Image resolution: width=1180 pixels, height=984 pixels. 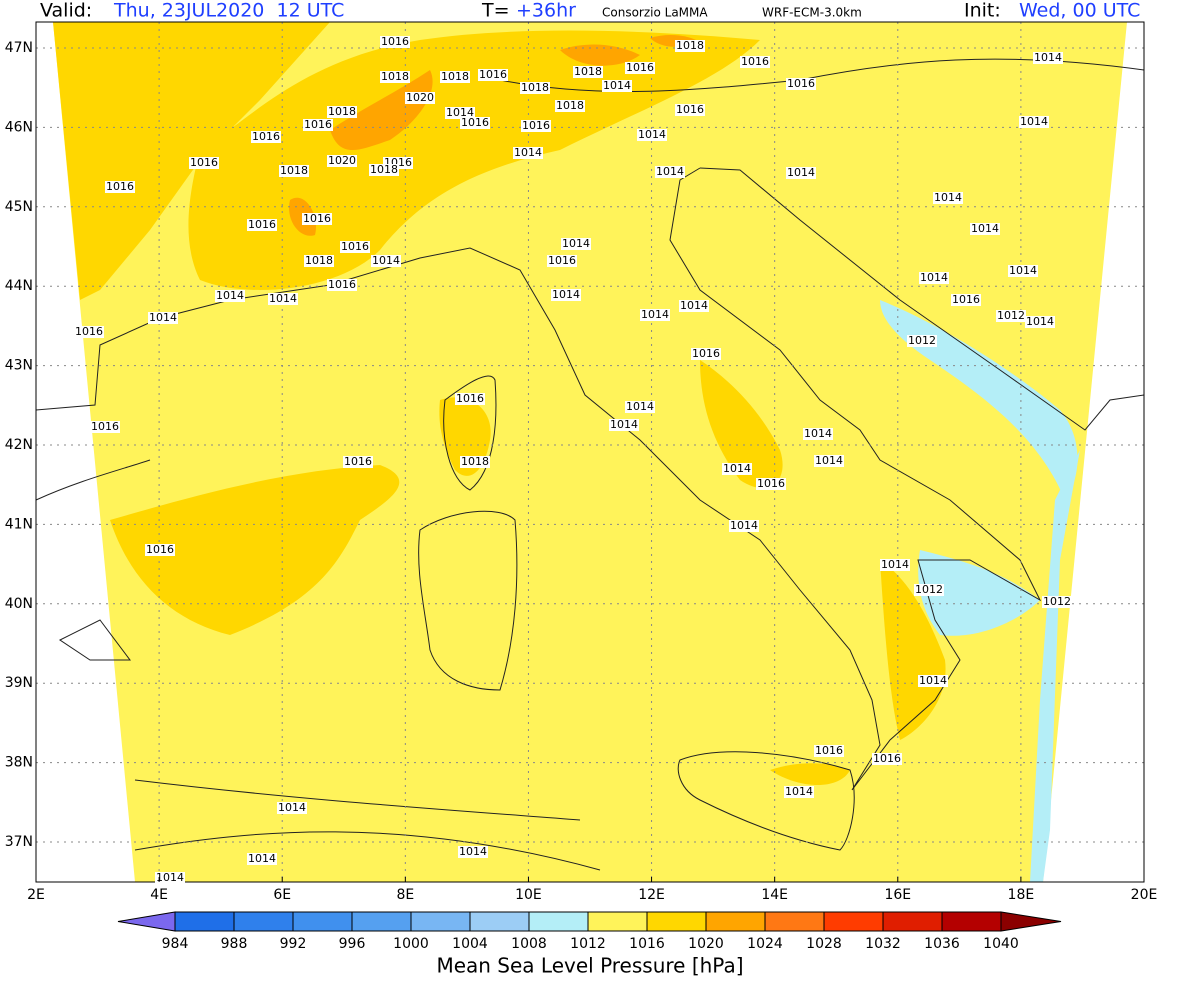 What do you see at coordinates (19, 366) in the screenshot?
I see `lat-tick-label: 43N` at bounding box center [19, 366].